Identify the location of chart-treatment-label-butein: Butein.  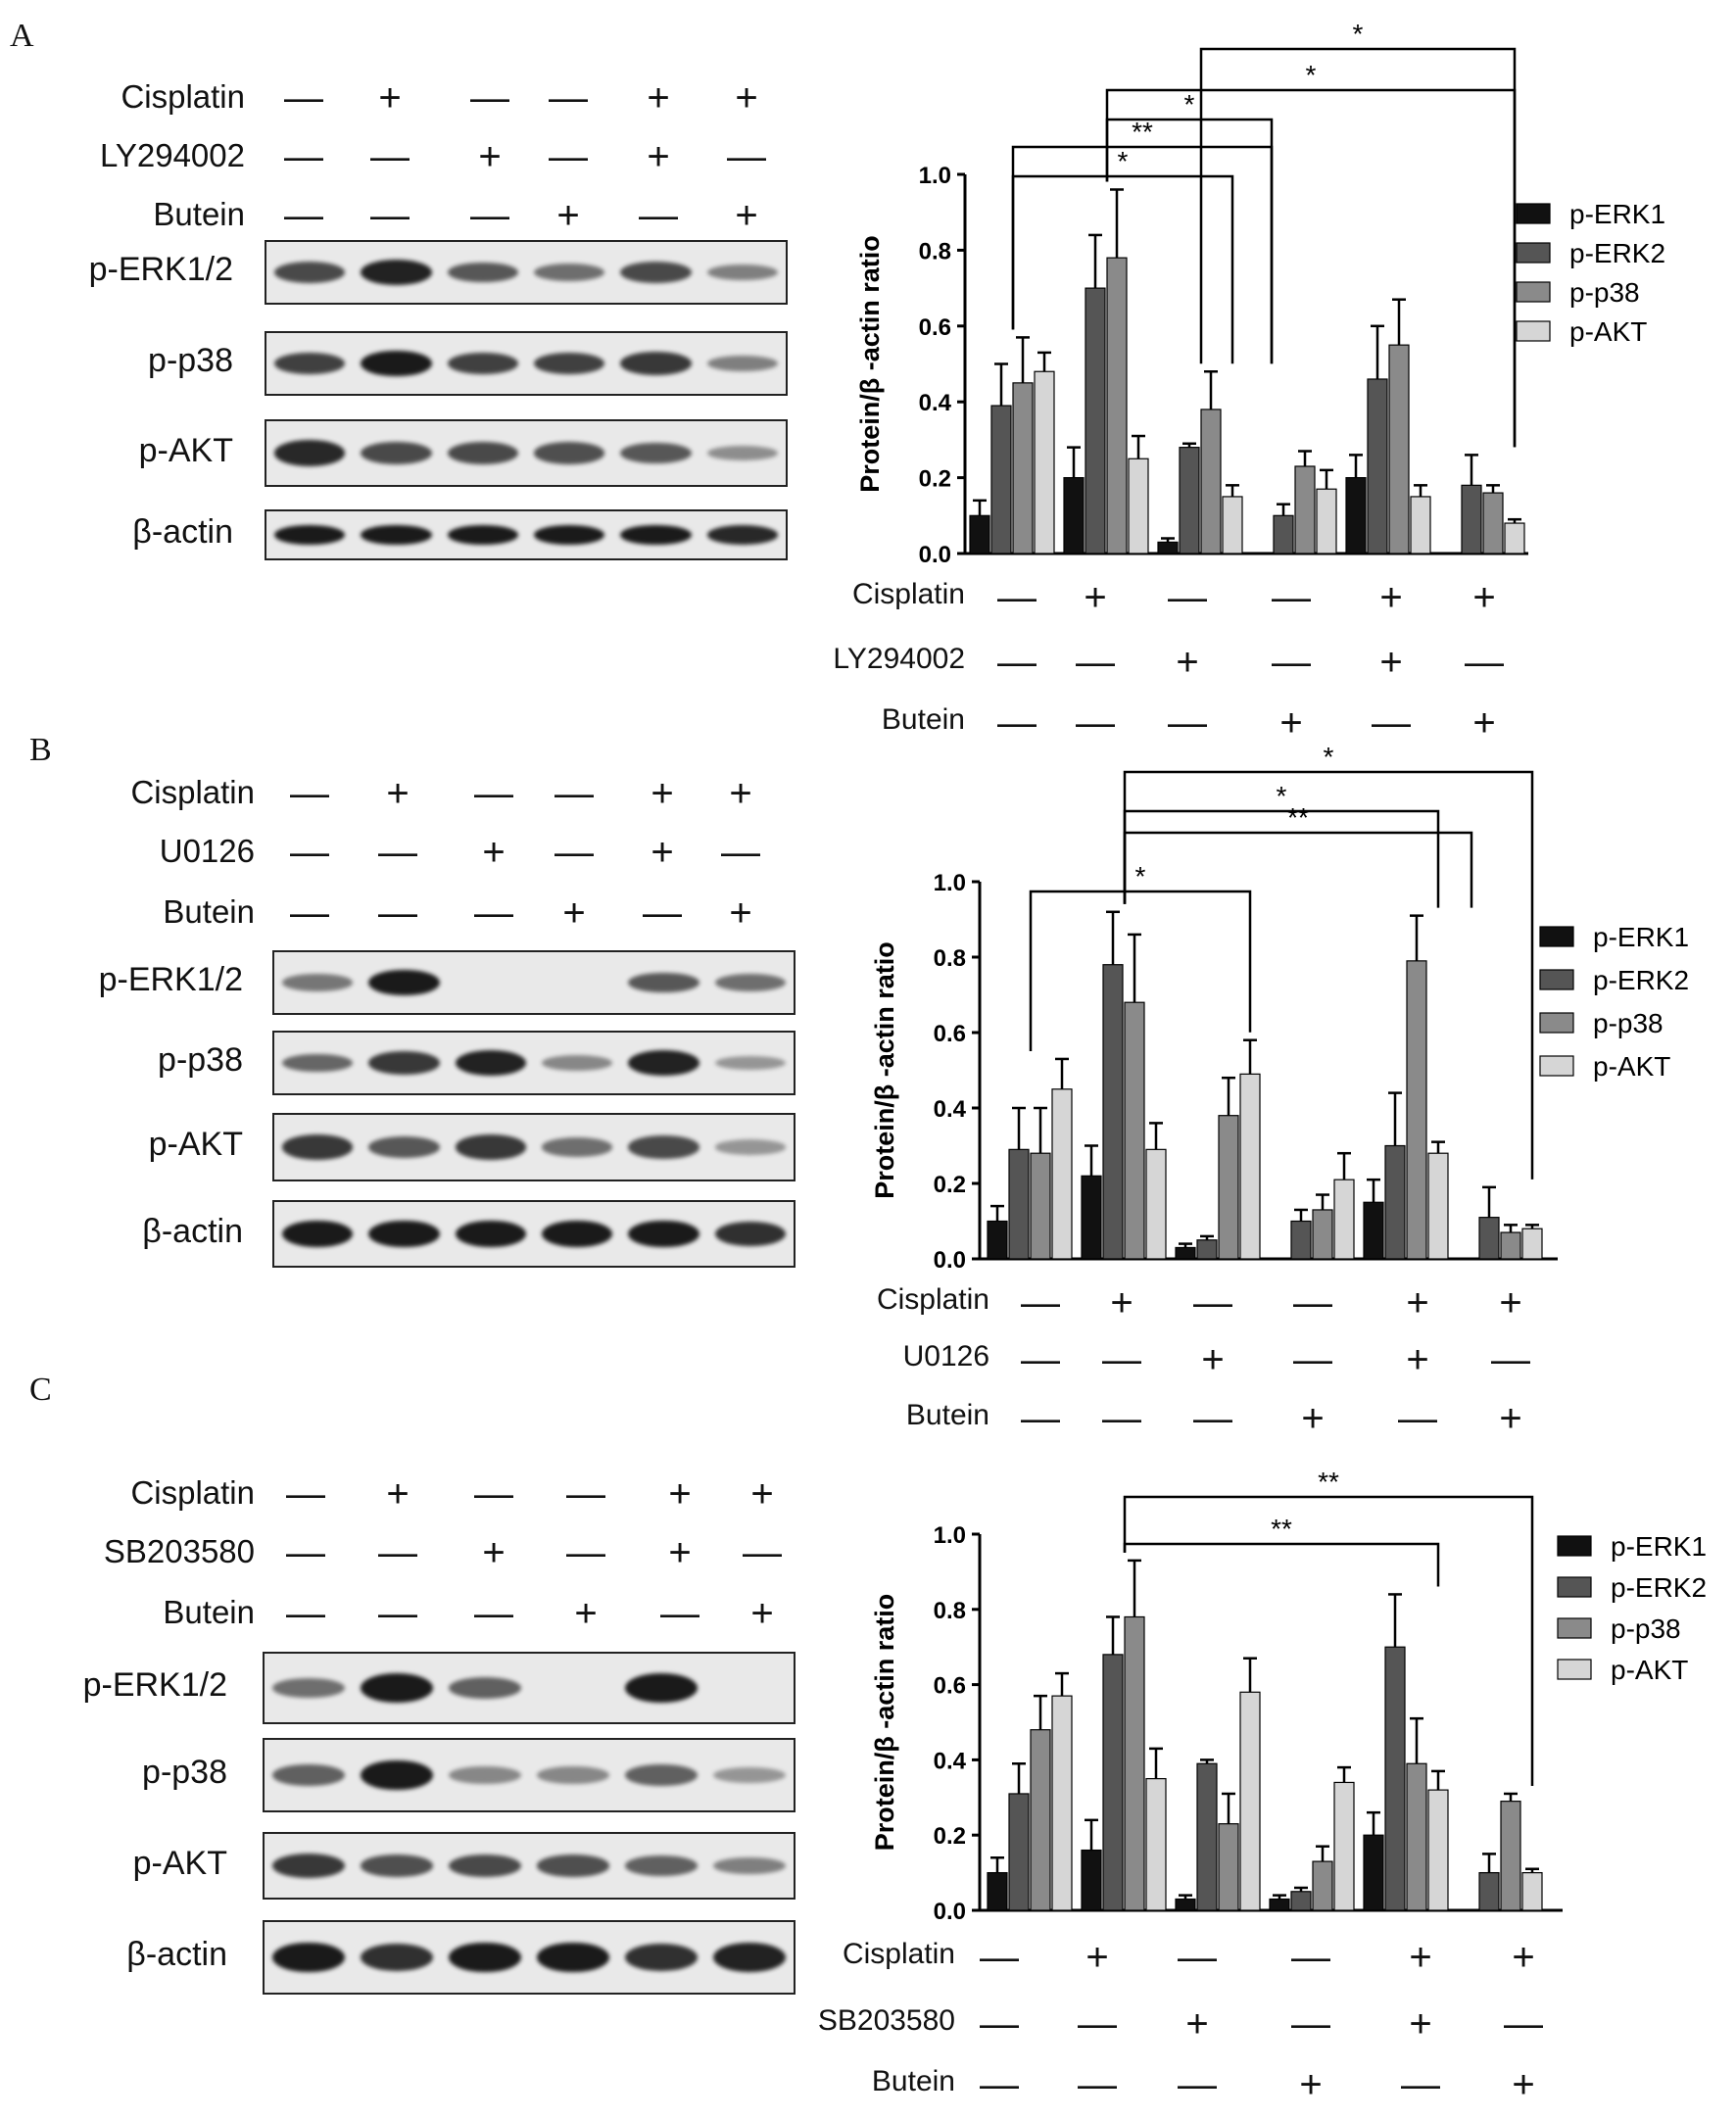
(913, 2081).